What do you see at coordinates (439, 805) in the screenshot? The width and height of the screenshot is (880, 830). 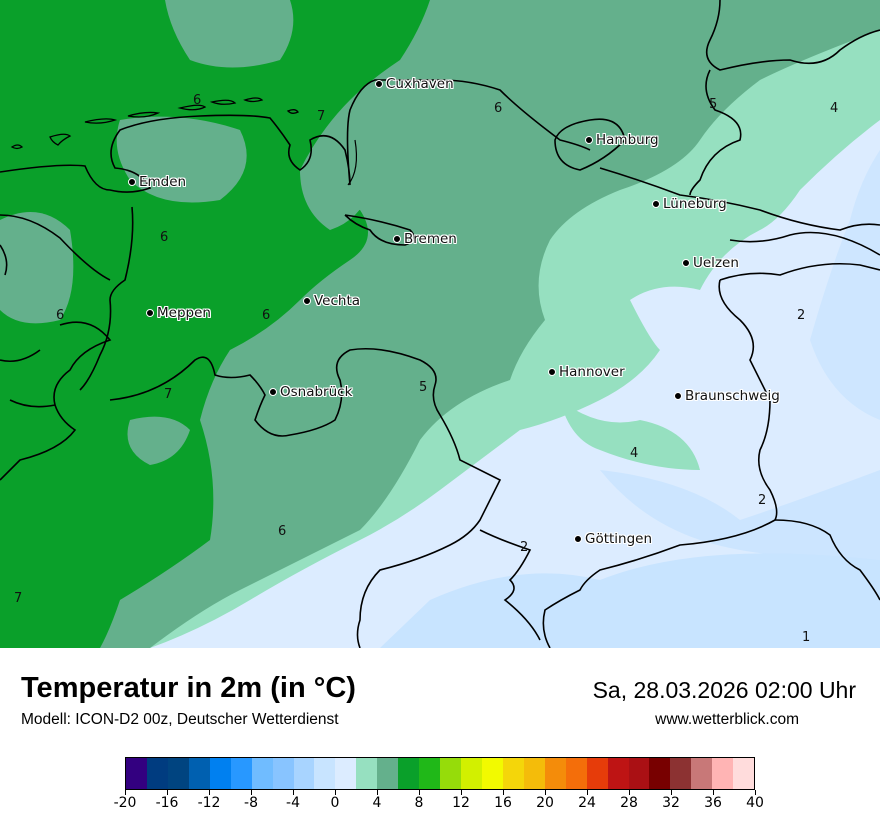 I see `color-legend-ticks: -20 -16 -12 -8 -4 0 4 8 12 16 20 24 28 32 36 40` at bounding box center [439, 805].